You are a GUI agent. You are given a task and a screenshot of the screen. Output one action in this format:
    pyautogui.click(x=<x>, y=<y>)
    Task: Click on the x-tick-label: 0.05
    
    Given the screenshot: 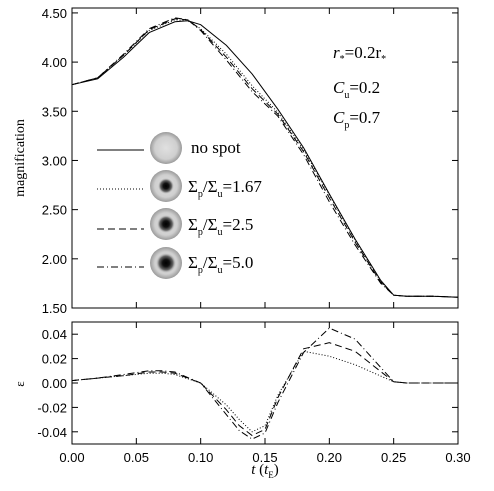 What is the action you would take?
    pyautogui.click(x=136, y=457)
    